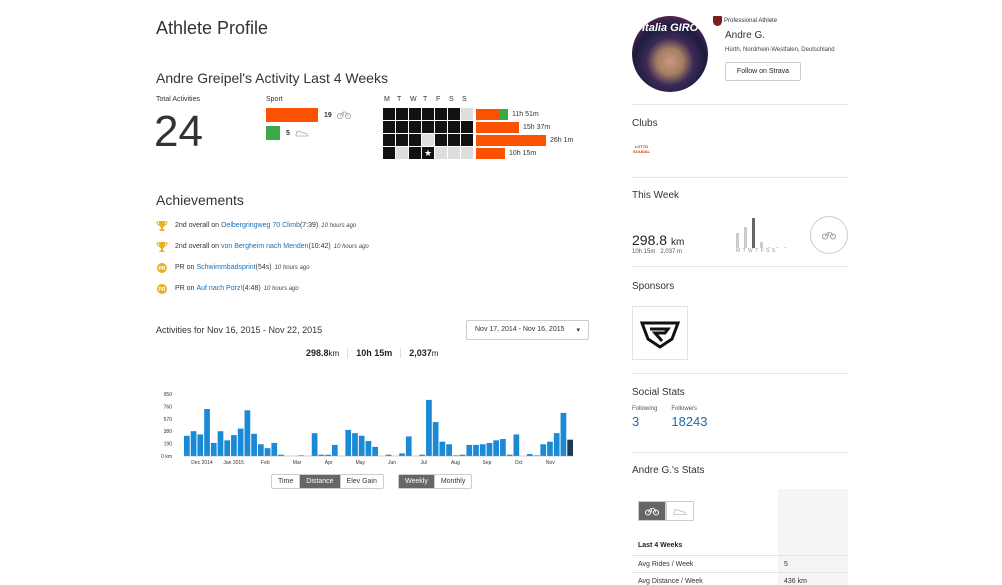  What do you see at coordinates (168, 407) in the screenshot?
I see `y-tick-label: 760` at bounding box center [168, 407].